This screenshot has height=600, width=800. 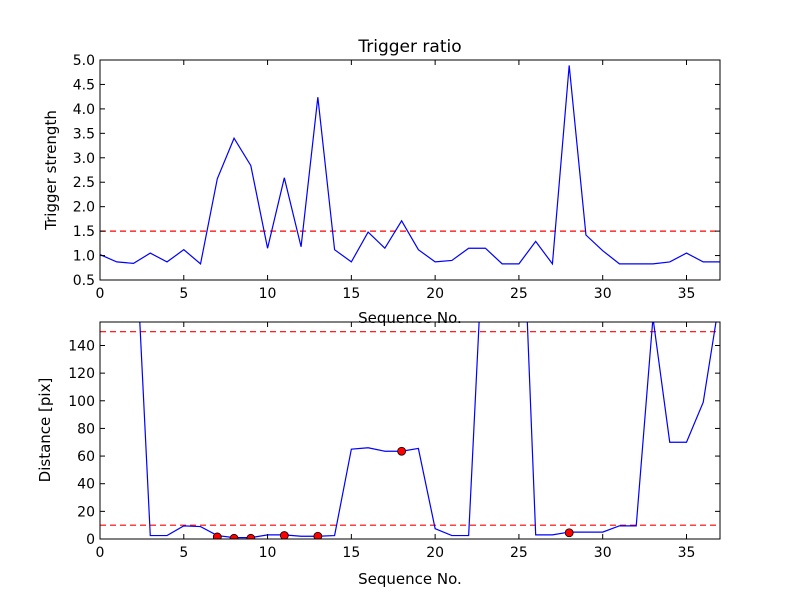 What do you see at coordinates (84, 61) in the screenshot?
I see `y-tick-label: 5.0` at bounding box center [84, 61].